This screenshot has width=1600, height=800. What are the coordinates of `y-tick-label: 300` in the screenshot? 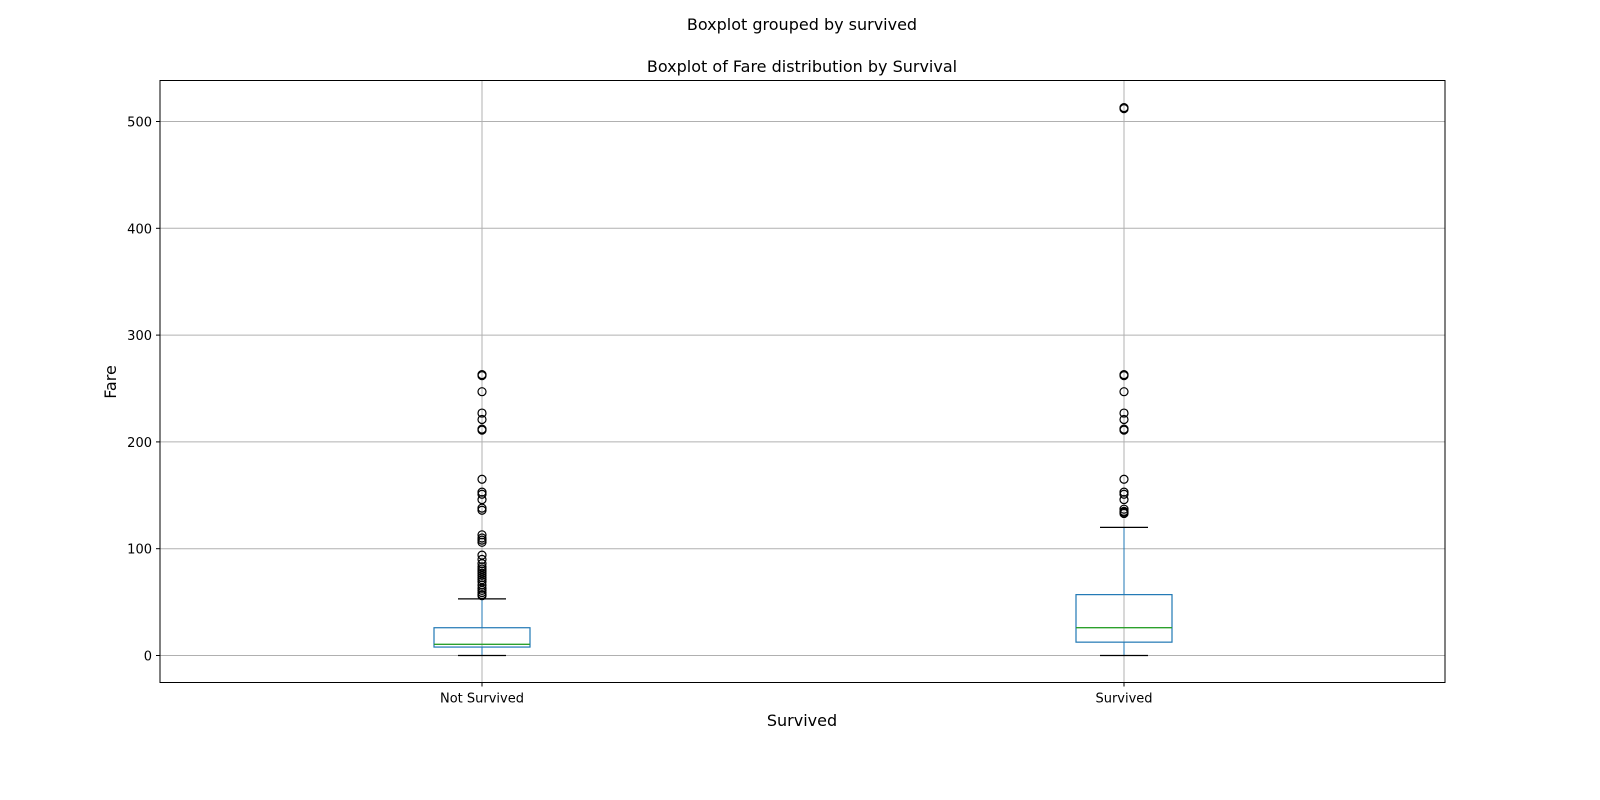 It's located at (139, 336).